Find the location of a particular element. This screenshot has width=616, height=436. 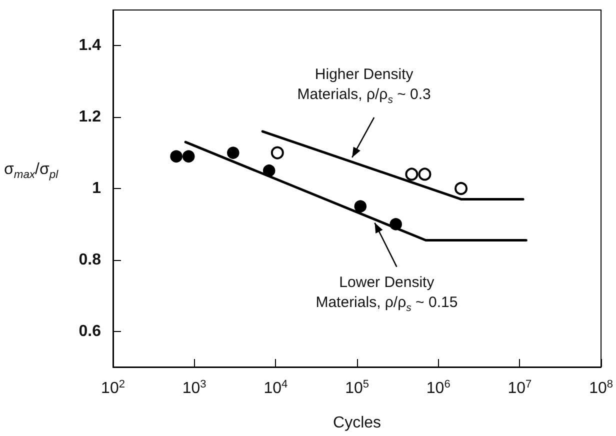

y-axis-title: σ$_{max}$/σ$_{pl}$ is located at coordinates (31, 170).